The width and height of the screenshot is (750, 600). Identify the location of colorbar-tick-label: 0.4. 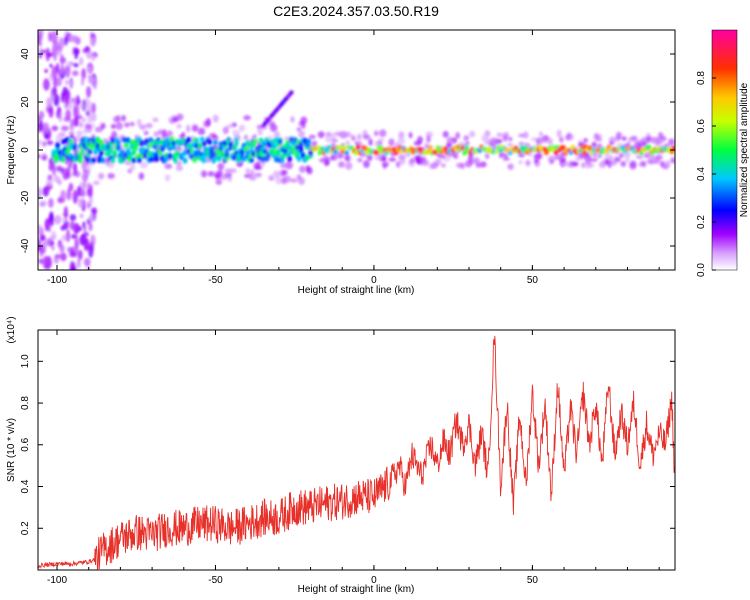
(701, 174).